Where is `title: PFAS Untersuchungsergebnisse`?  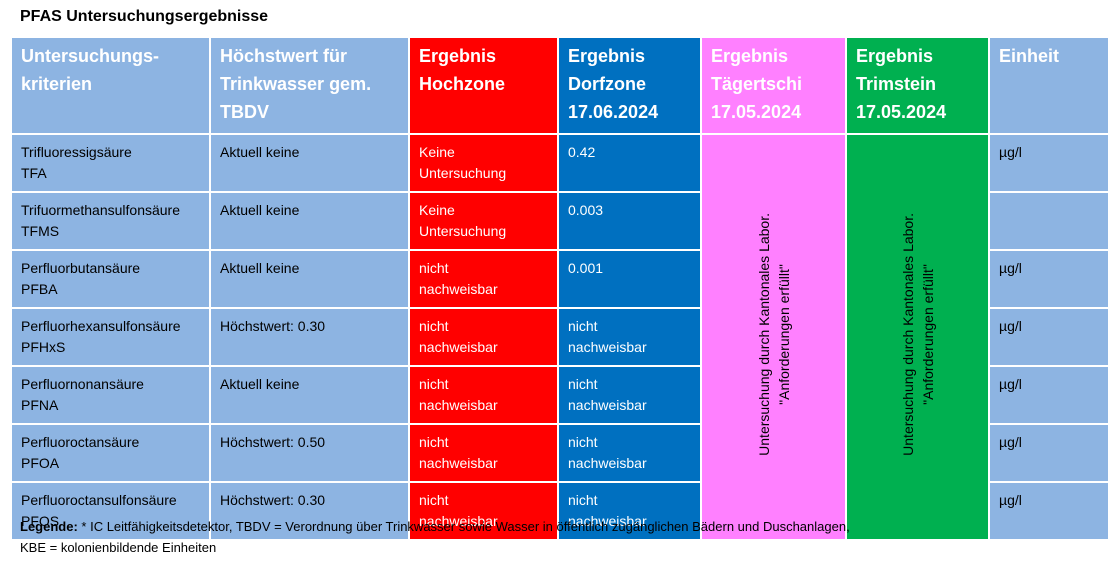 title: PFAS Untersuchungsergebnisse is located at coordinates (144, 16).